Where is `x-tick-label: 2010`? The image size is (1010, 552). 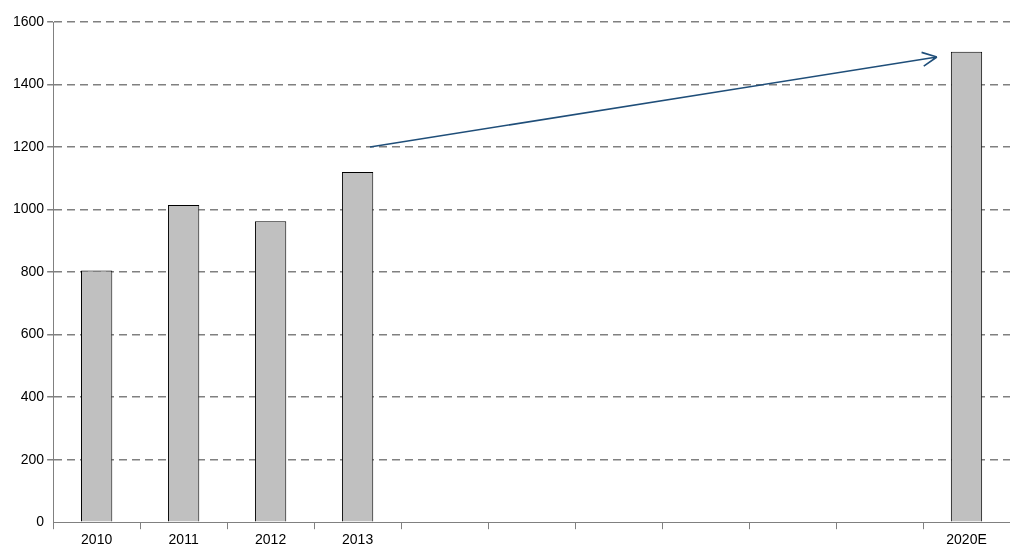
x-tick-label: 2010 is located at coordinates (97, 539).